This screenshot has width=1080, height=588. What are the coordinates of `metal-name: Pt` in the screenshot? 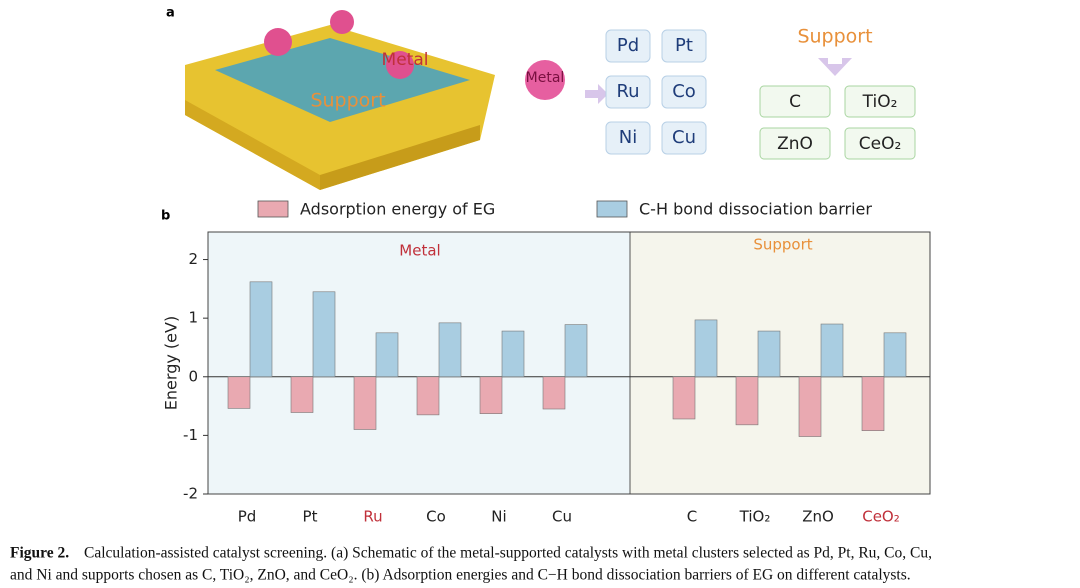 It's located at (684, 45).